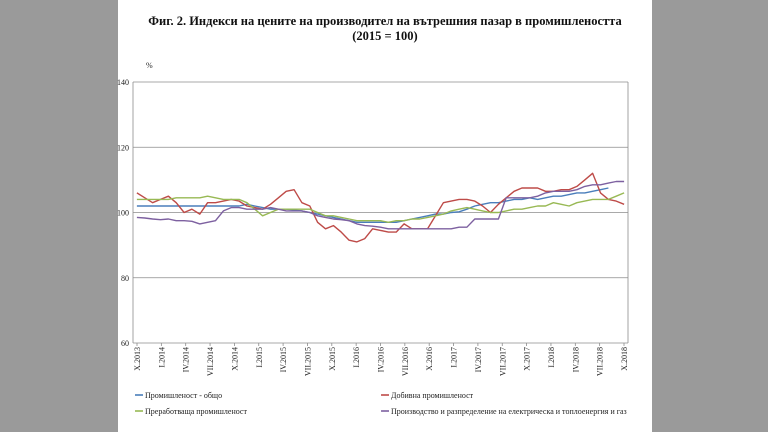 The image size is (768, 432). What do you see at coordinates (161, 357) in the screenshot?
I see `x-tick-label: I.2014` at bounding box center [161, 357].